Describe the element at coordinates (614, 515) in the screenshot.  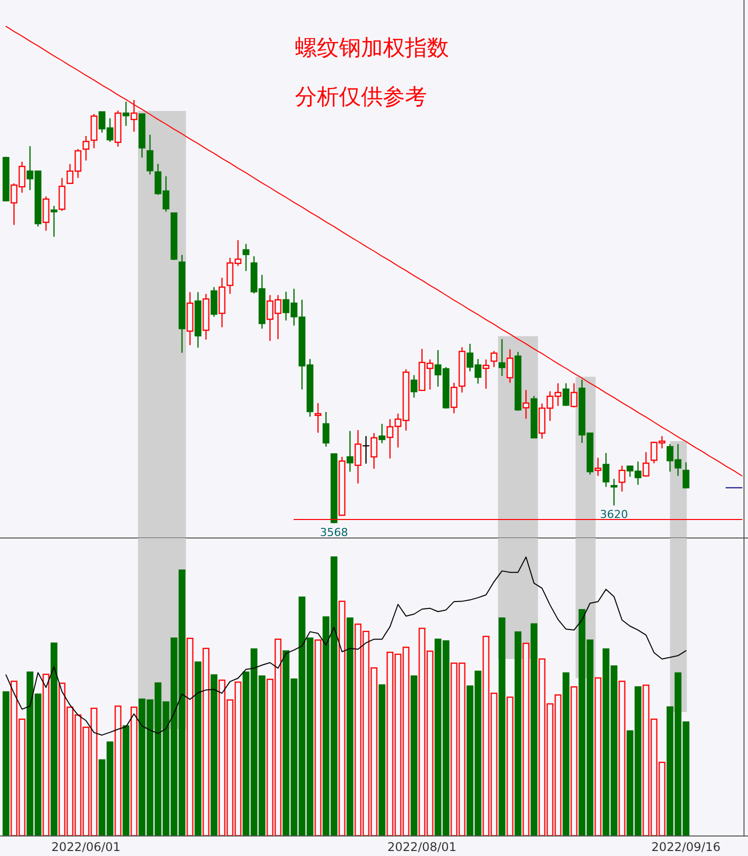
I see `annotation: 3620` at that location.